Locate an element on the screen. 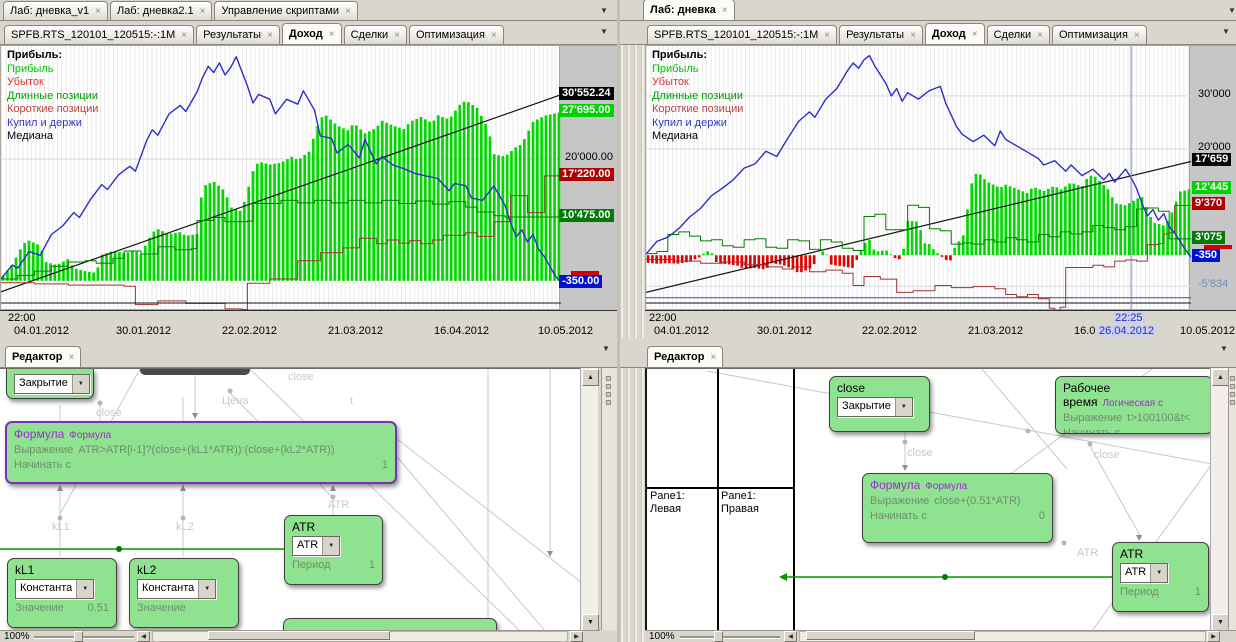 Image resolution: width=1236 pixels, height=642 pixels. workspace-tab-x-управление-скриптами: Управление скриптами × is located at coordinates (286, 10).